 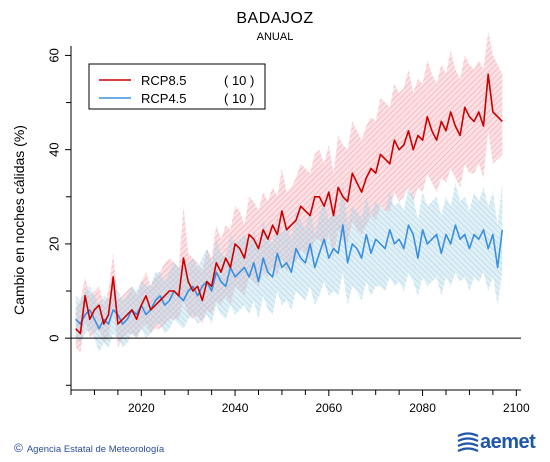 I want to click on y-tick-label: 20, so click(x=53, y=244).